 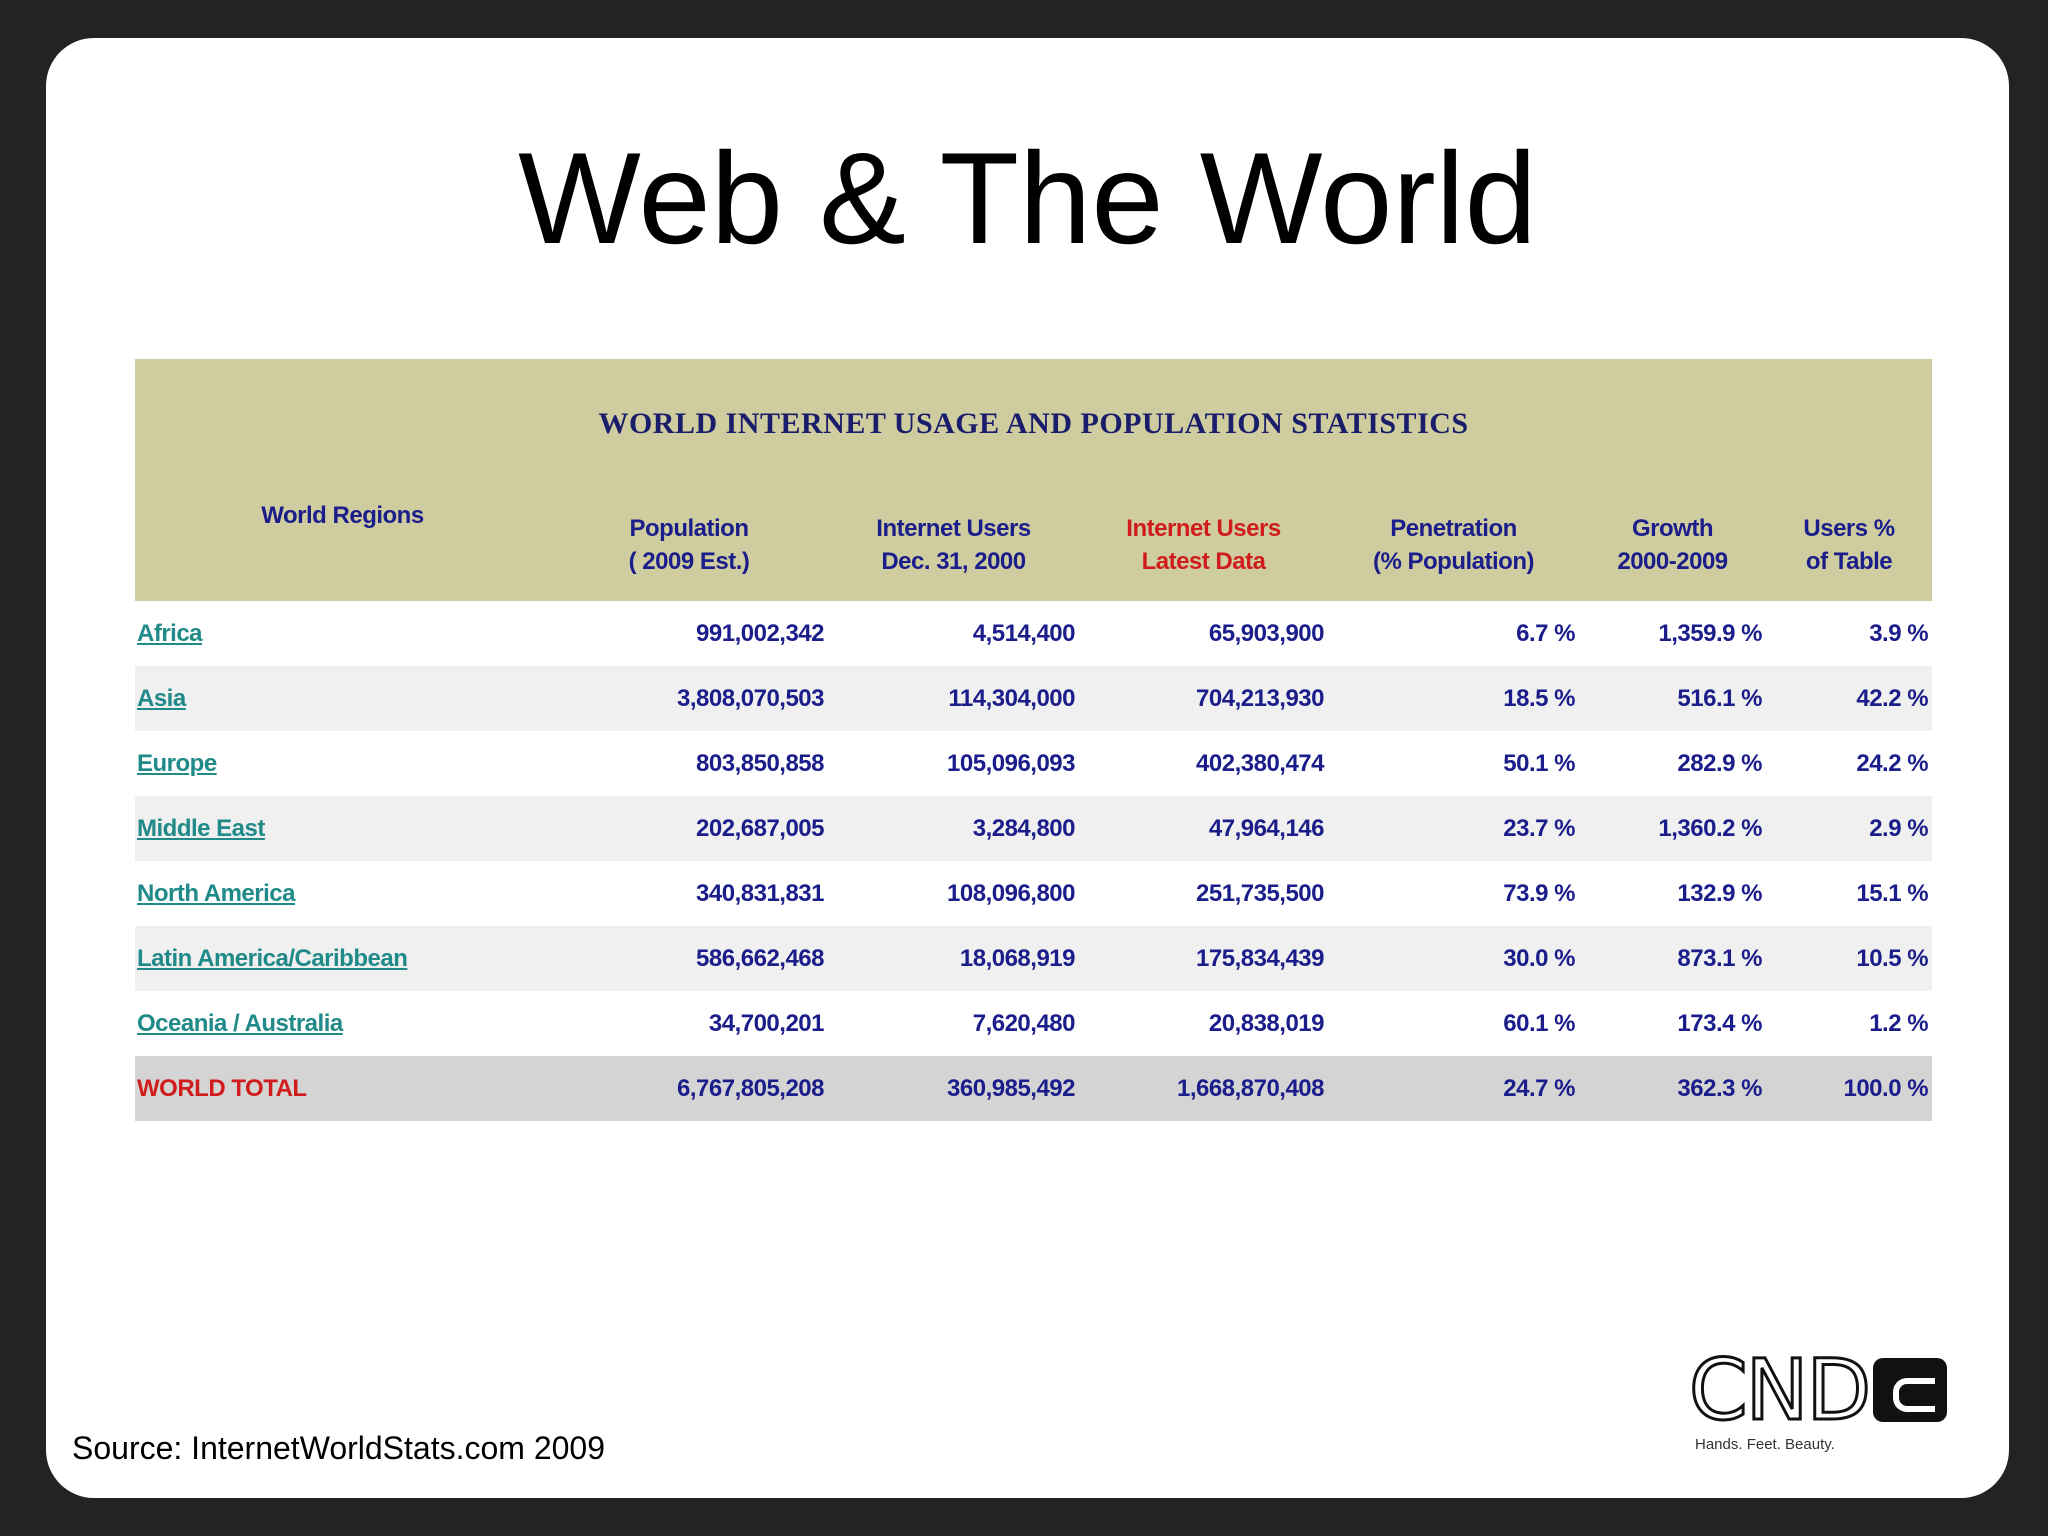 What do you see at coordinates (689, 828) in the screenshot?
I see `population-cell: 202,687,005` at bounding box center [689, 828].